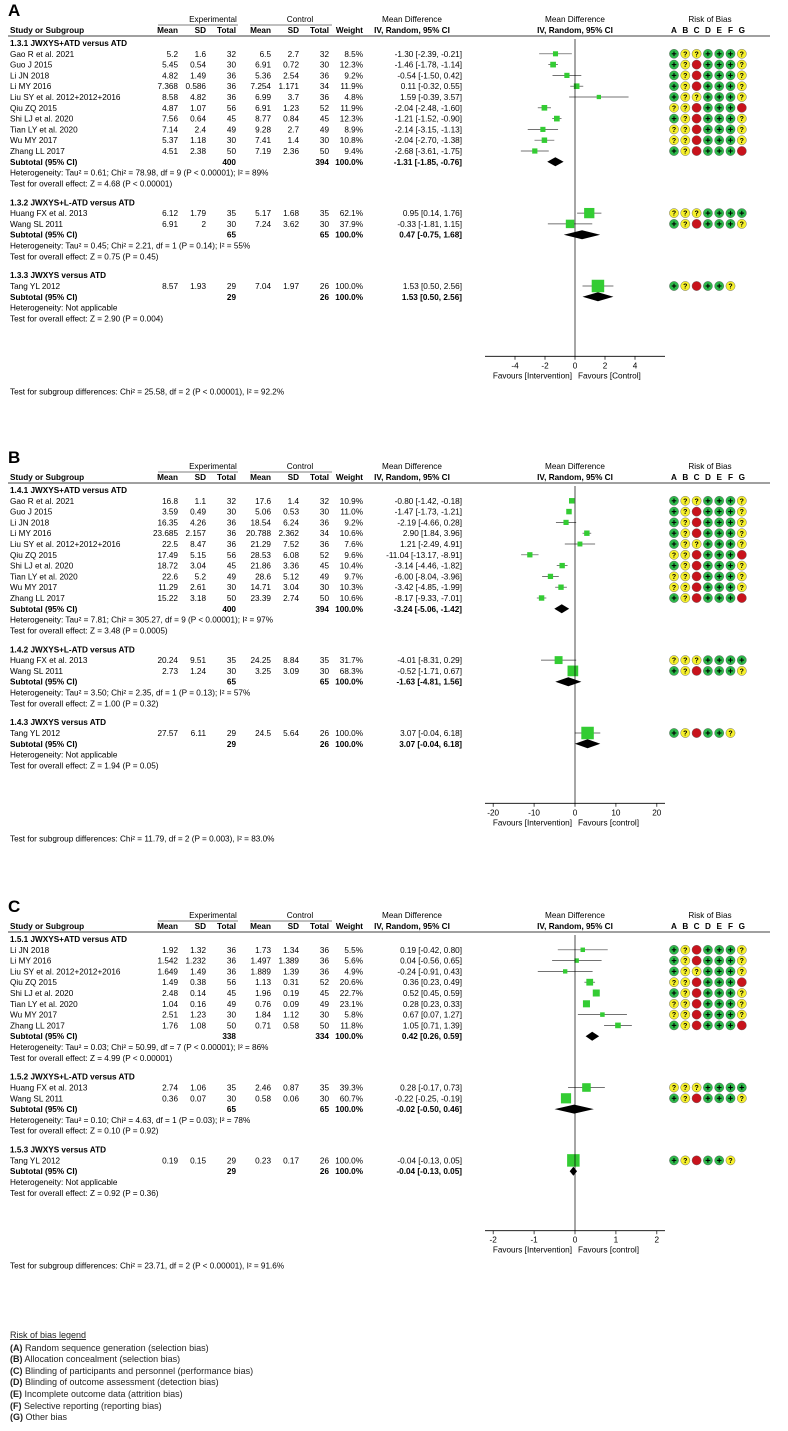 Image resolution: width=788 pixels, height=1431 pixels. What do you see at coordinates (349, 286) in the screenshot?
I see `study-weight: 100.0%` at bounding box center [349, 286].